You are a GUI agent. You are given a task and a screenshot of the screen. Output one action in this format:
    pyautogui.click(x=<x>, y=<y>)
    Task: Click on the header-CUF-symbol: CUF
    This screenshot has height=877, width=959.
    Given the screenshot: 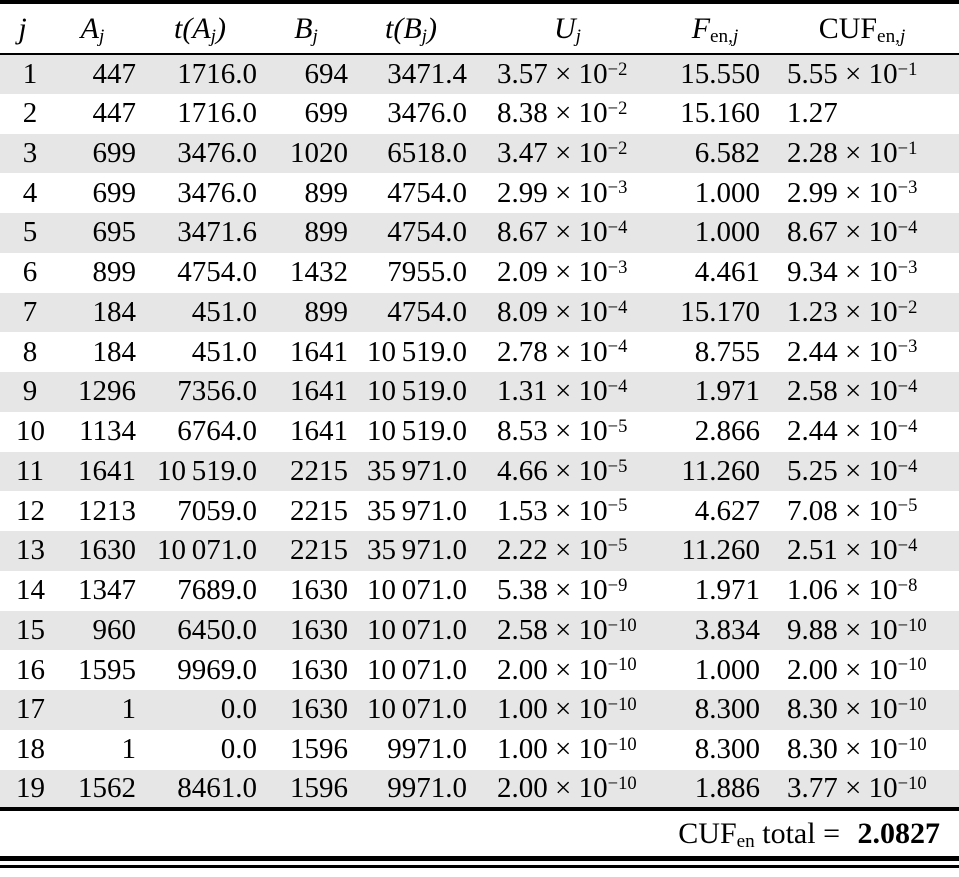 What is the action you would take?
    pyautogui.click(x=848, y=28)
    